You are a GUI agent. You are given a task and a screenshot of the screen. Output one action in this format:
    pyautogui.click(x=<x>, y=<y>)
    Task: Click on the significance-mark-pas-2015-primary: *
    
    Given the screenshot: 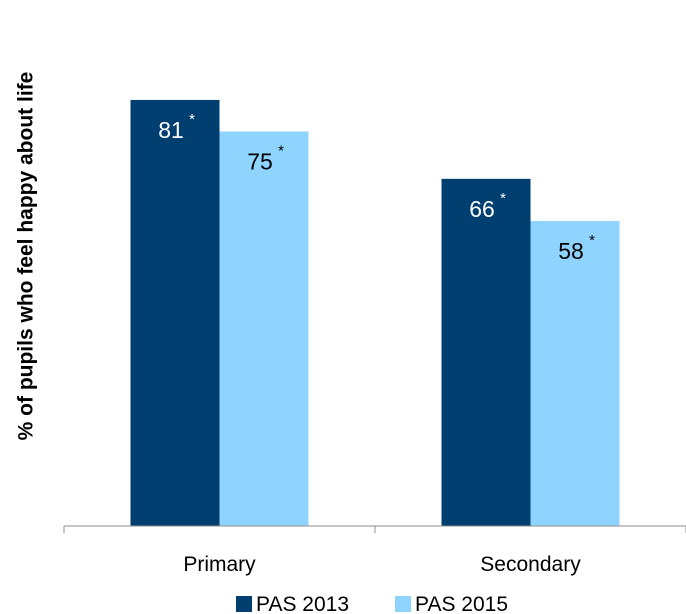 What is the action you would take?
    pyautogui.click(x=281, y=151)
    